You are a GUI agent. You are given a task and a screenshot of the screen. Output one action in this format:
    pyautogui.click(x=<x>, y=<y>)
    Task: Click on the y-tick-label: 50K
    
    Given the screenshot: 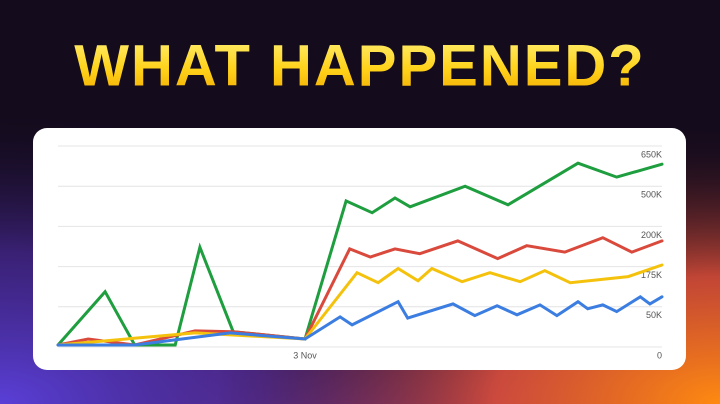 What is the action you would take?
    pyautogui.click(x=654, y=315)
    